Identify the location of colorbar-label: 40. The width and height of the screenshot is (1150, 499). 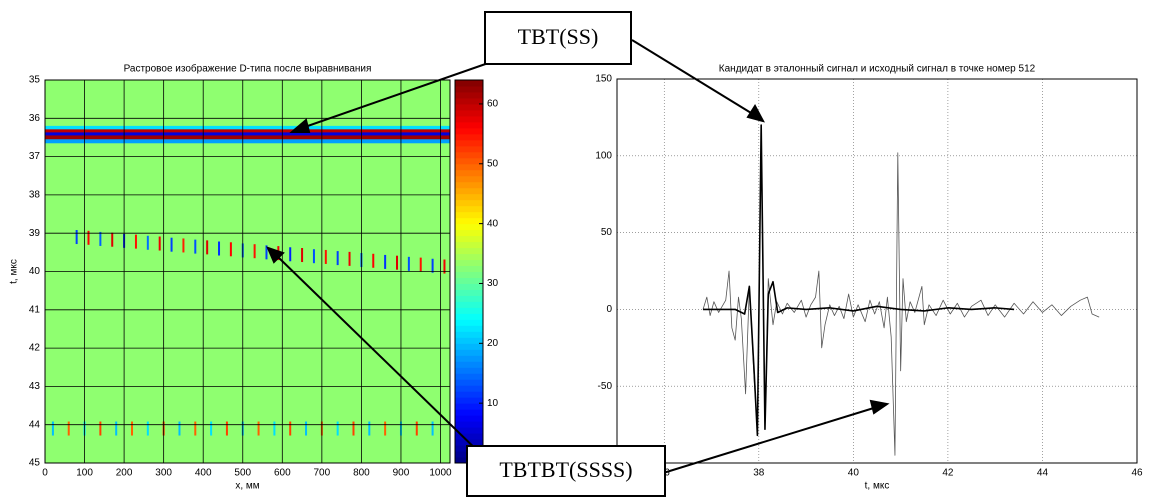
(493, 223).